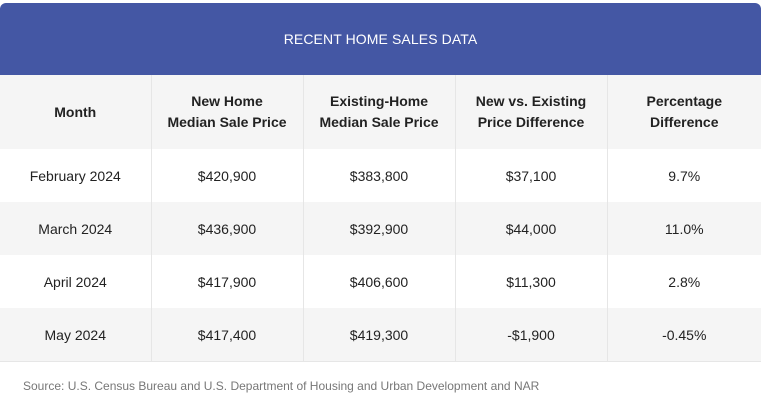 This screenshot has width=762, height=402. I want to click on cell-existing-price: $419,300, so click(379, 334).